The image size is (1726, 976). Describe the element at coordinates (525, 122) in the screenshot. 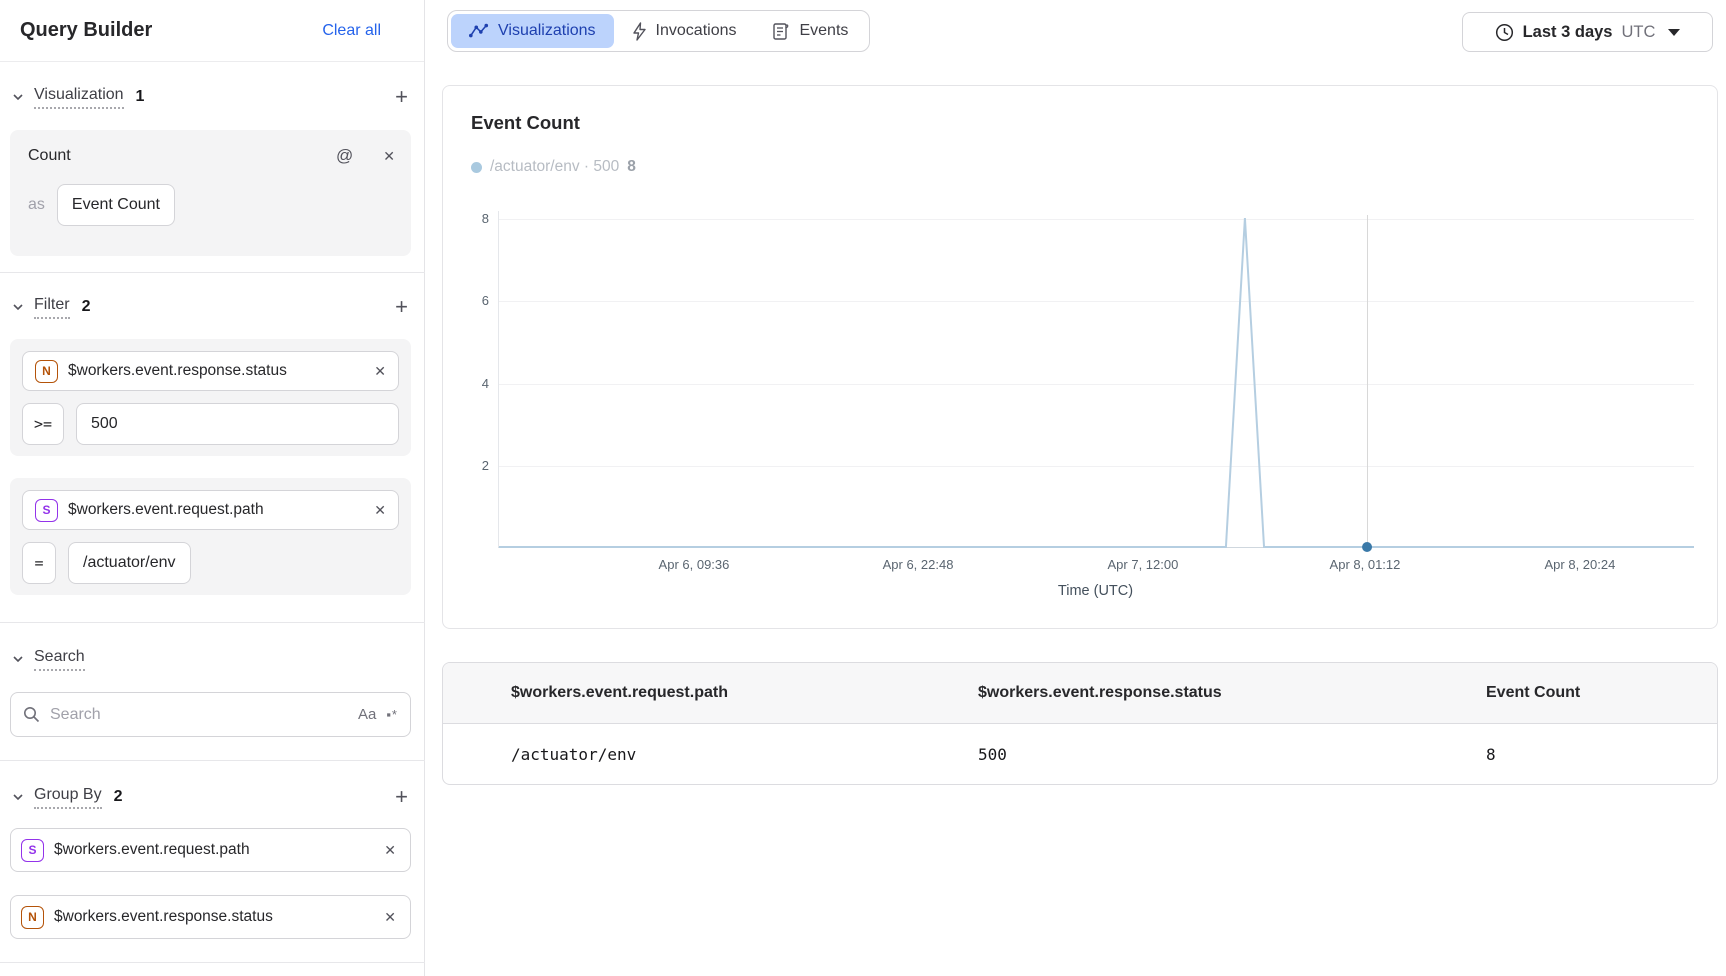

I see `chart-title: Event Count` at that location.